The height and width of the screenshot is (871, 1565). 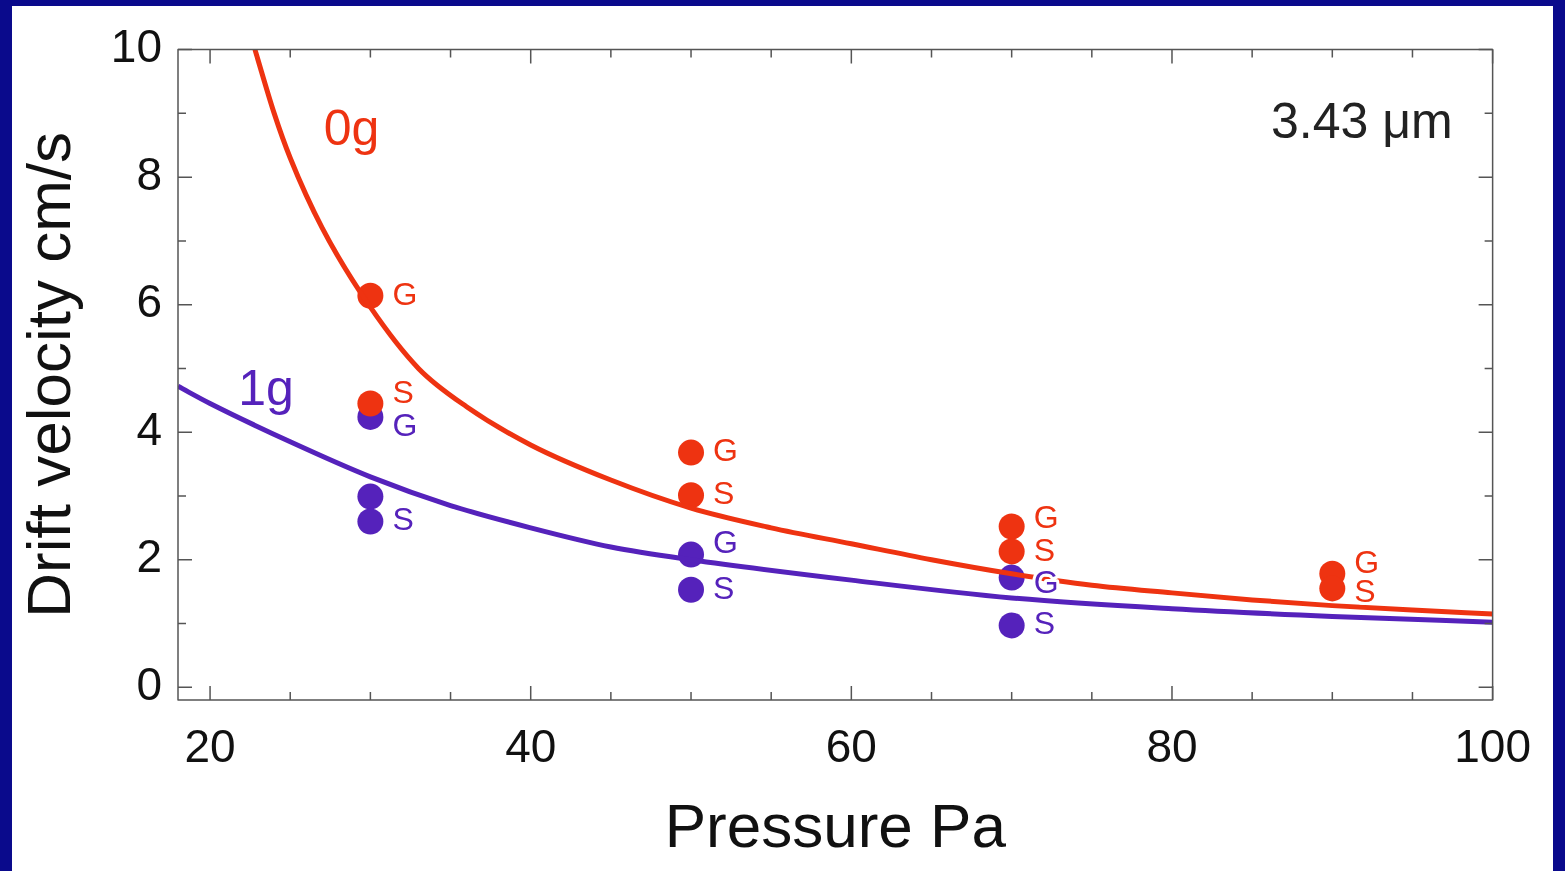 What do you see at coordinates (149, 301) in the screenshot?
I see `y-tick-label: 6` at bounding box center [149, 301].